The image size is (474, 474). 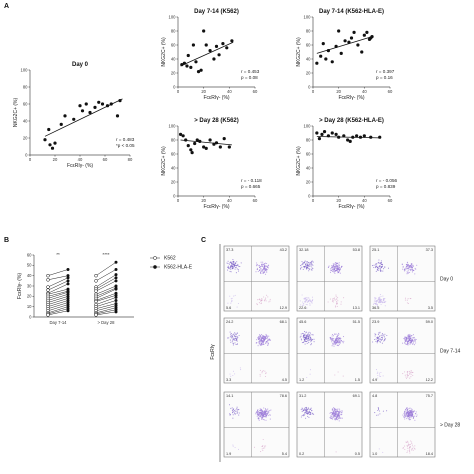 I want to click on x-tick-label: 0, so click(x=178, y=91).